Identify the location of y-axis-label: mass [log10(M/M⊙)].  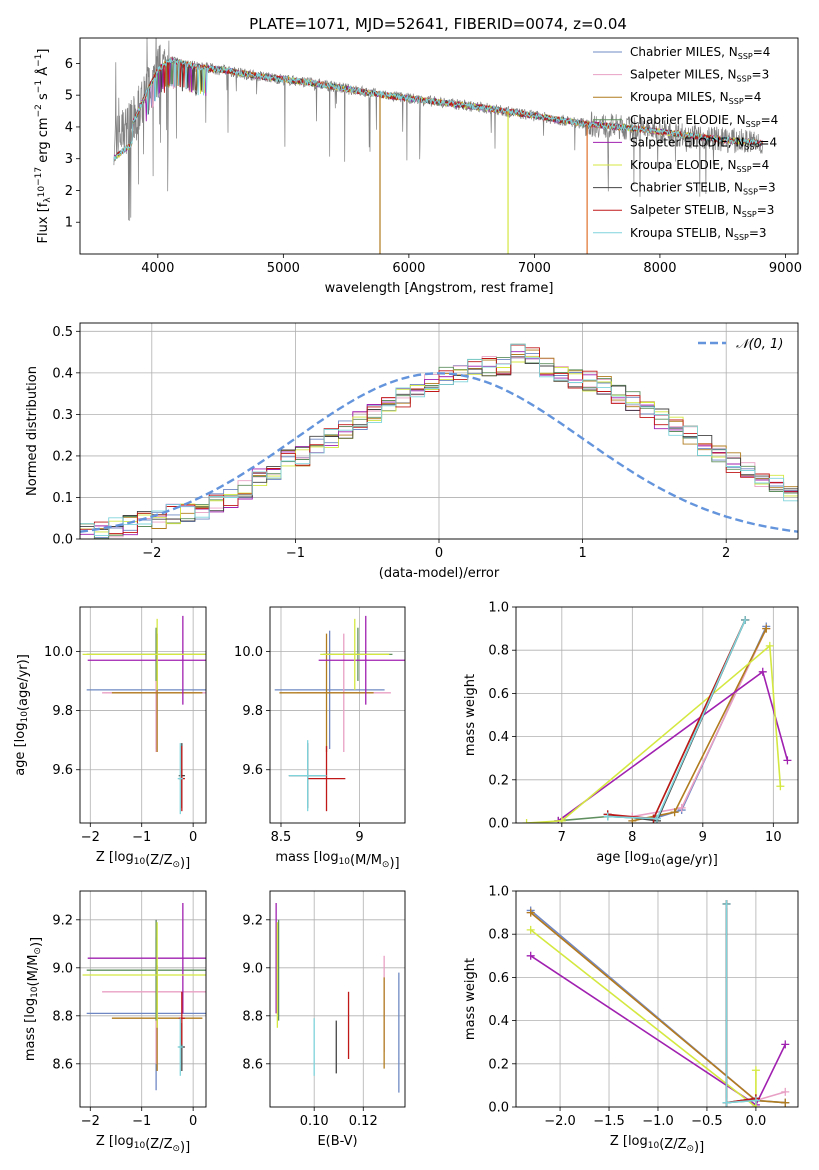
(33, 999).